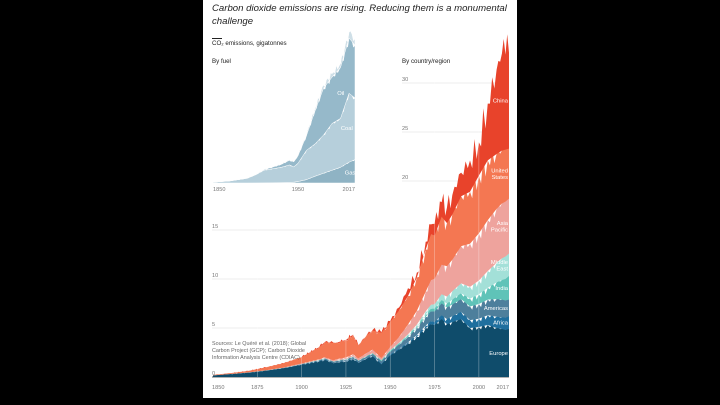  I want to click on label-middle-east: Middle, so click(499, 263).